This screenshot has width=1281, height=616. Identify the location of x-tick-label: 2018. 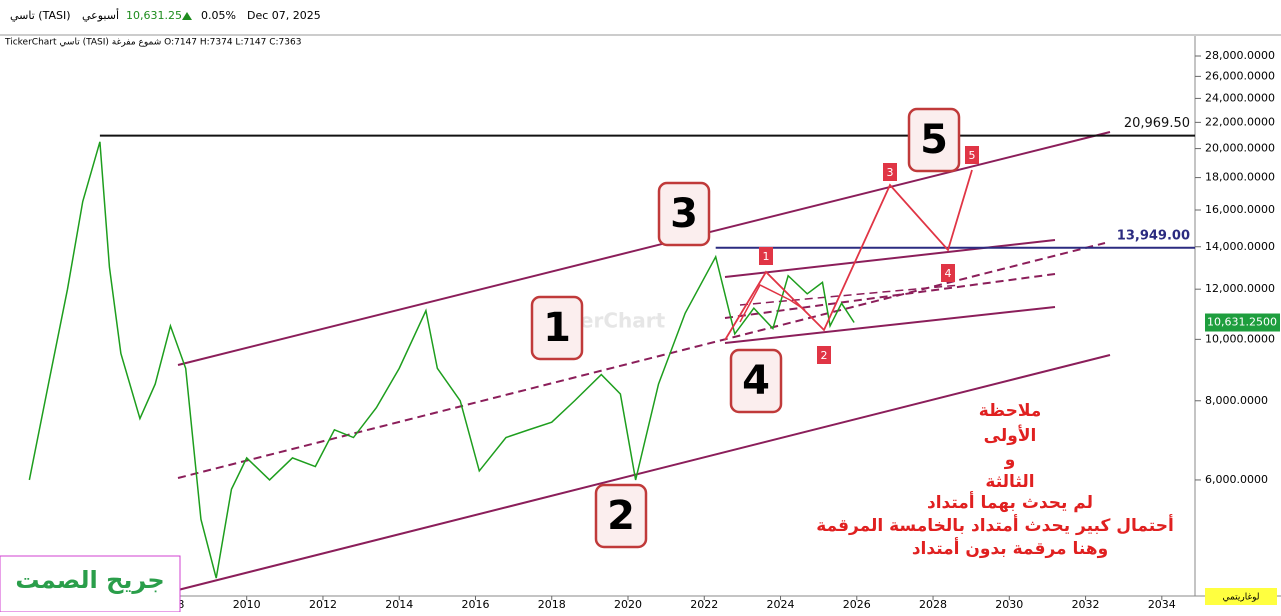
(552, 604).